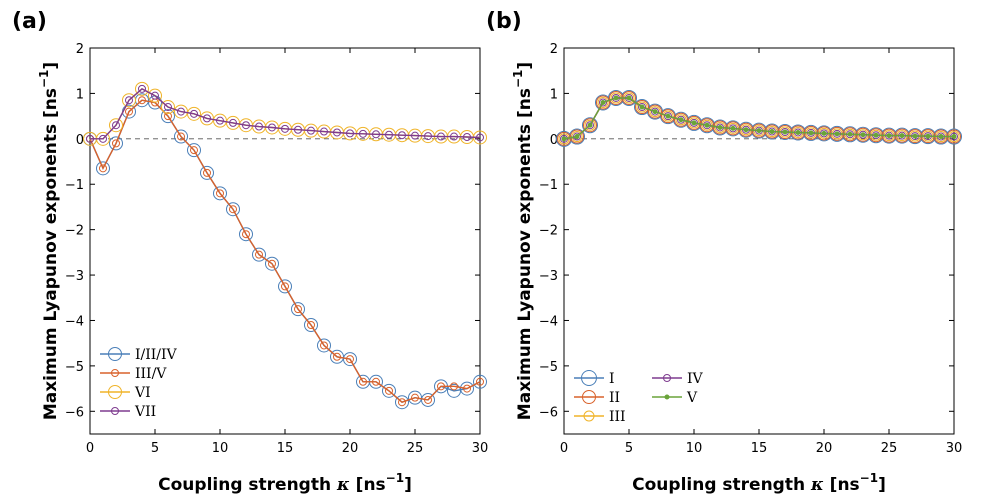 Image resolution: width=986 pixels, height=498 pixels. Describe the element at coordinates (155, 448) in the screenshot. I see `x-tick-label: 5` at that location.